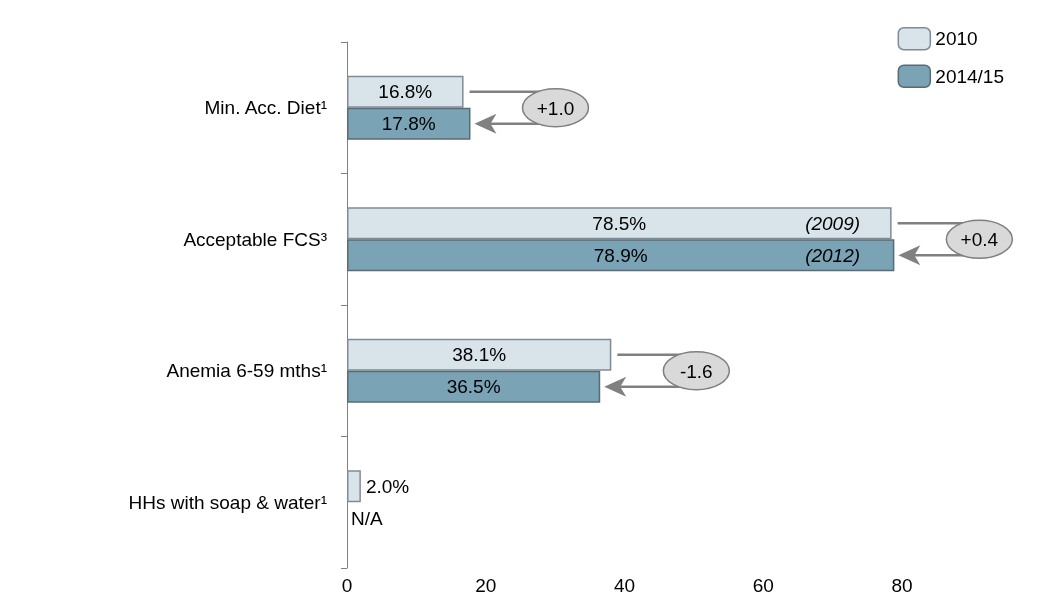 Image resolution: width=1039 pixels, height=612 pixels. What do you see at coordinates (833, 256) in the screenshot?
I see `annotation: (2012)` at bounding box center [833, 256].